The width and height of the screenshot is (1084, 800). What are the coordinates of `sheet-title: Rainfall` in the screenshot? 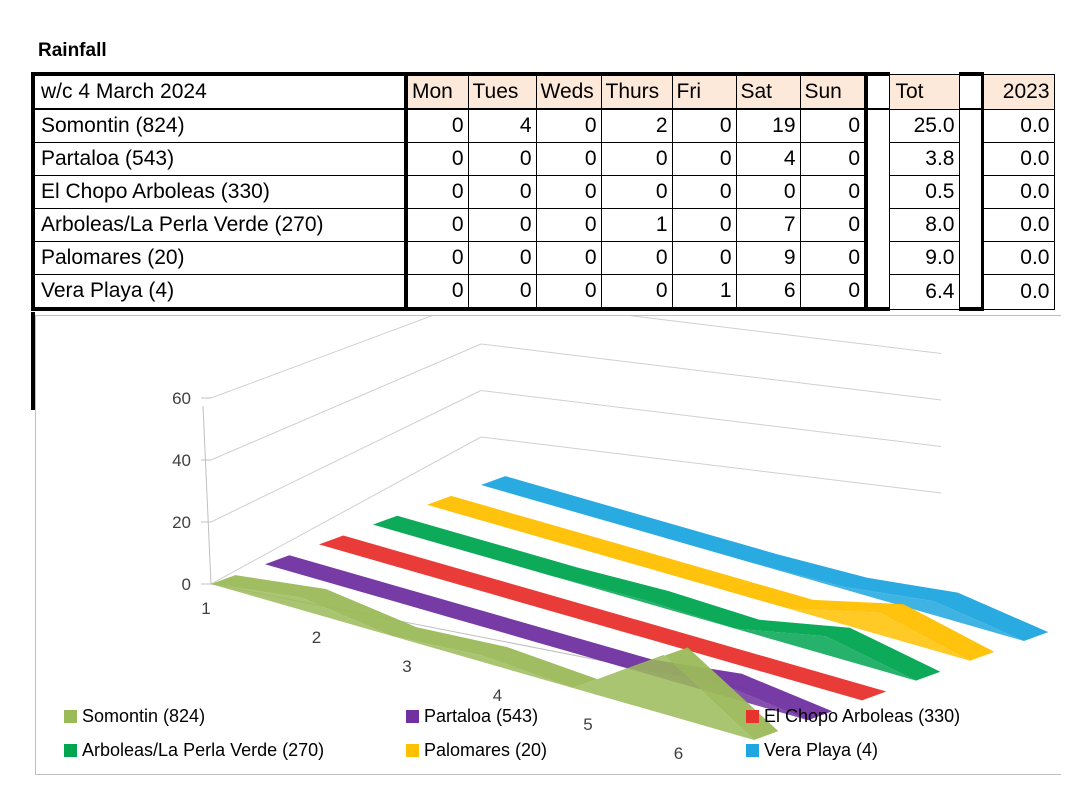 It's located at (72, 50).